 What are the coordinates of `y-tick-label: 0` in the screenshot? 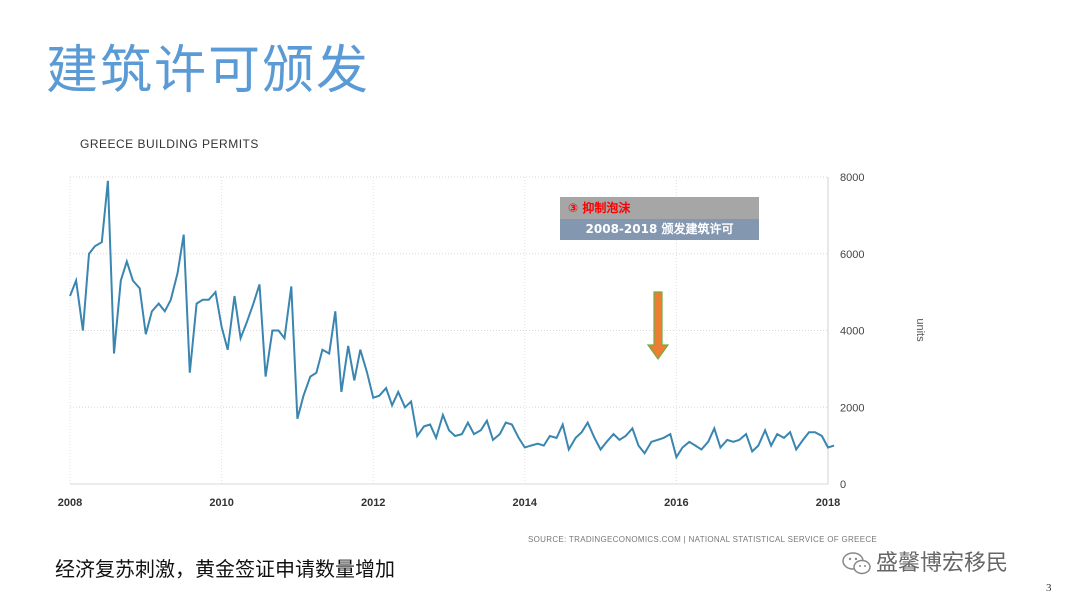 It's located at (843, 485).